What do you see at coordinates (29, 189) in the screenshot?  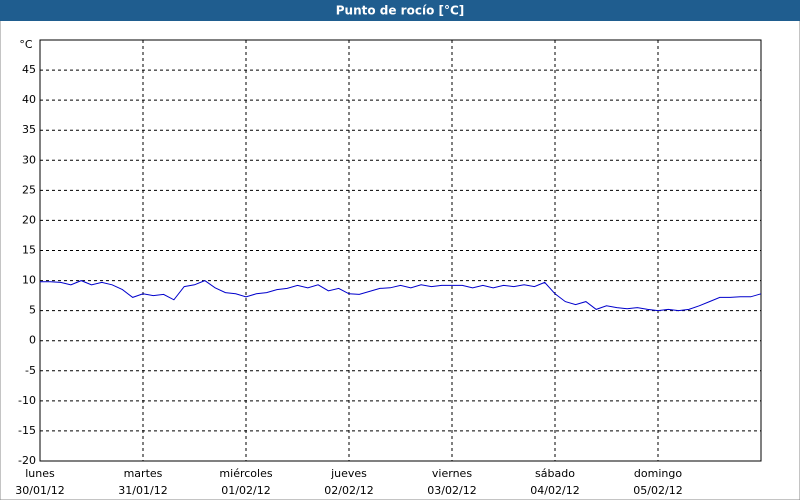 I see `y-tick-label: 25` at bounding box center [29, 189].